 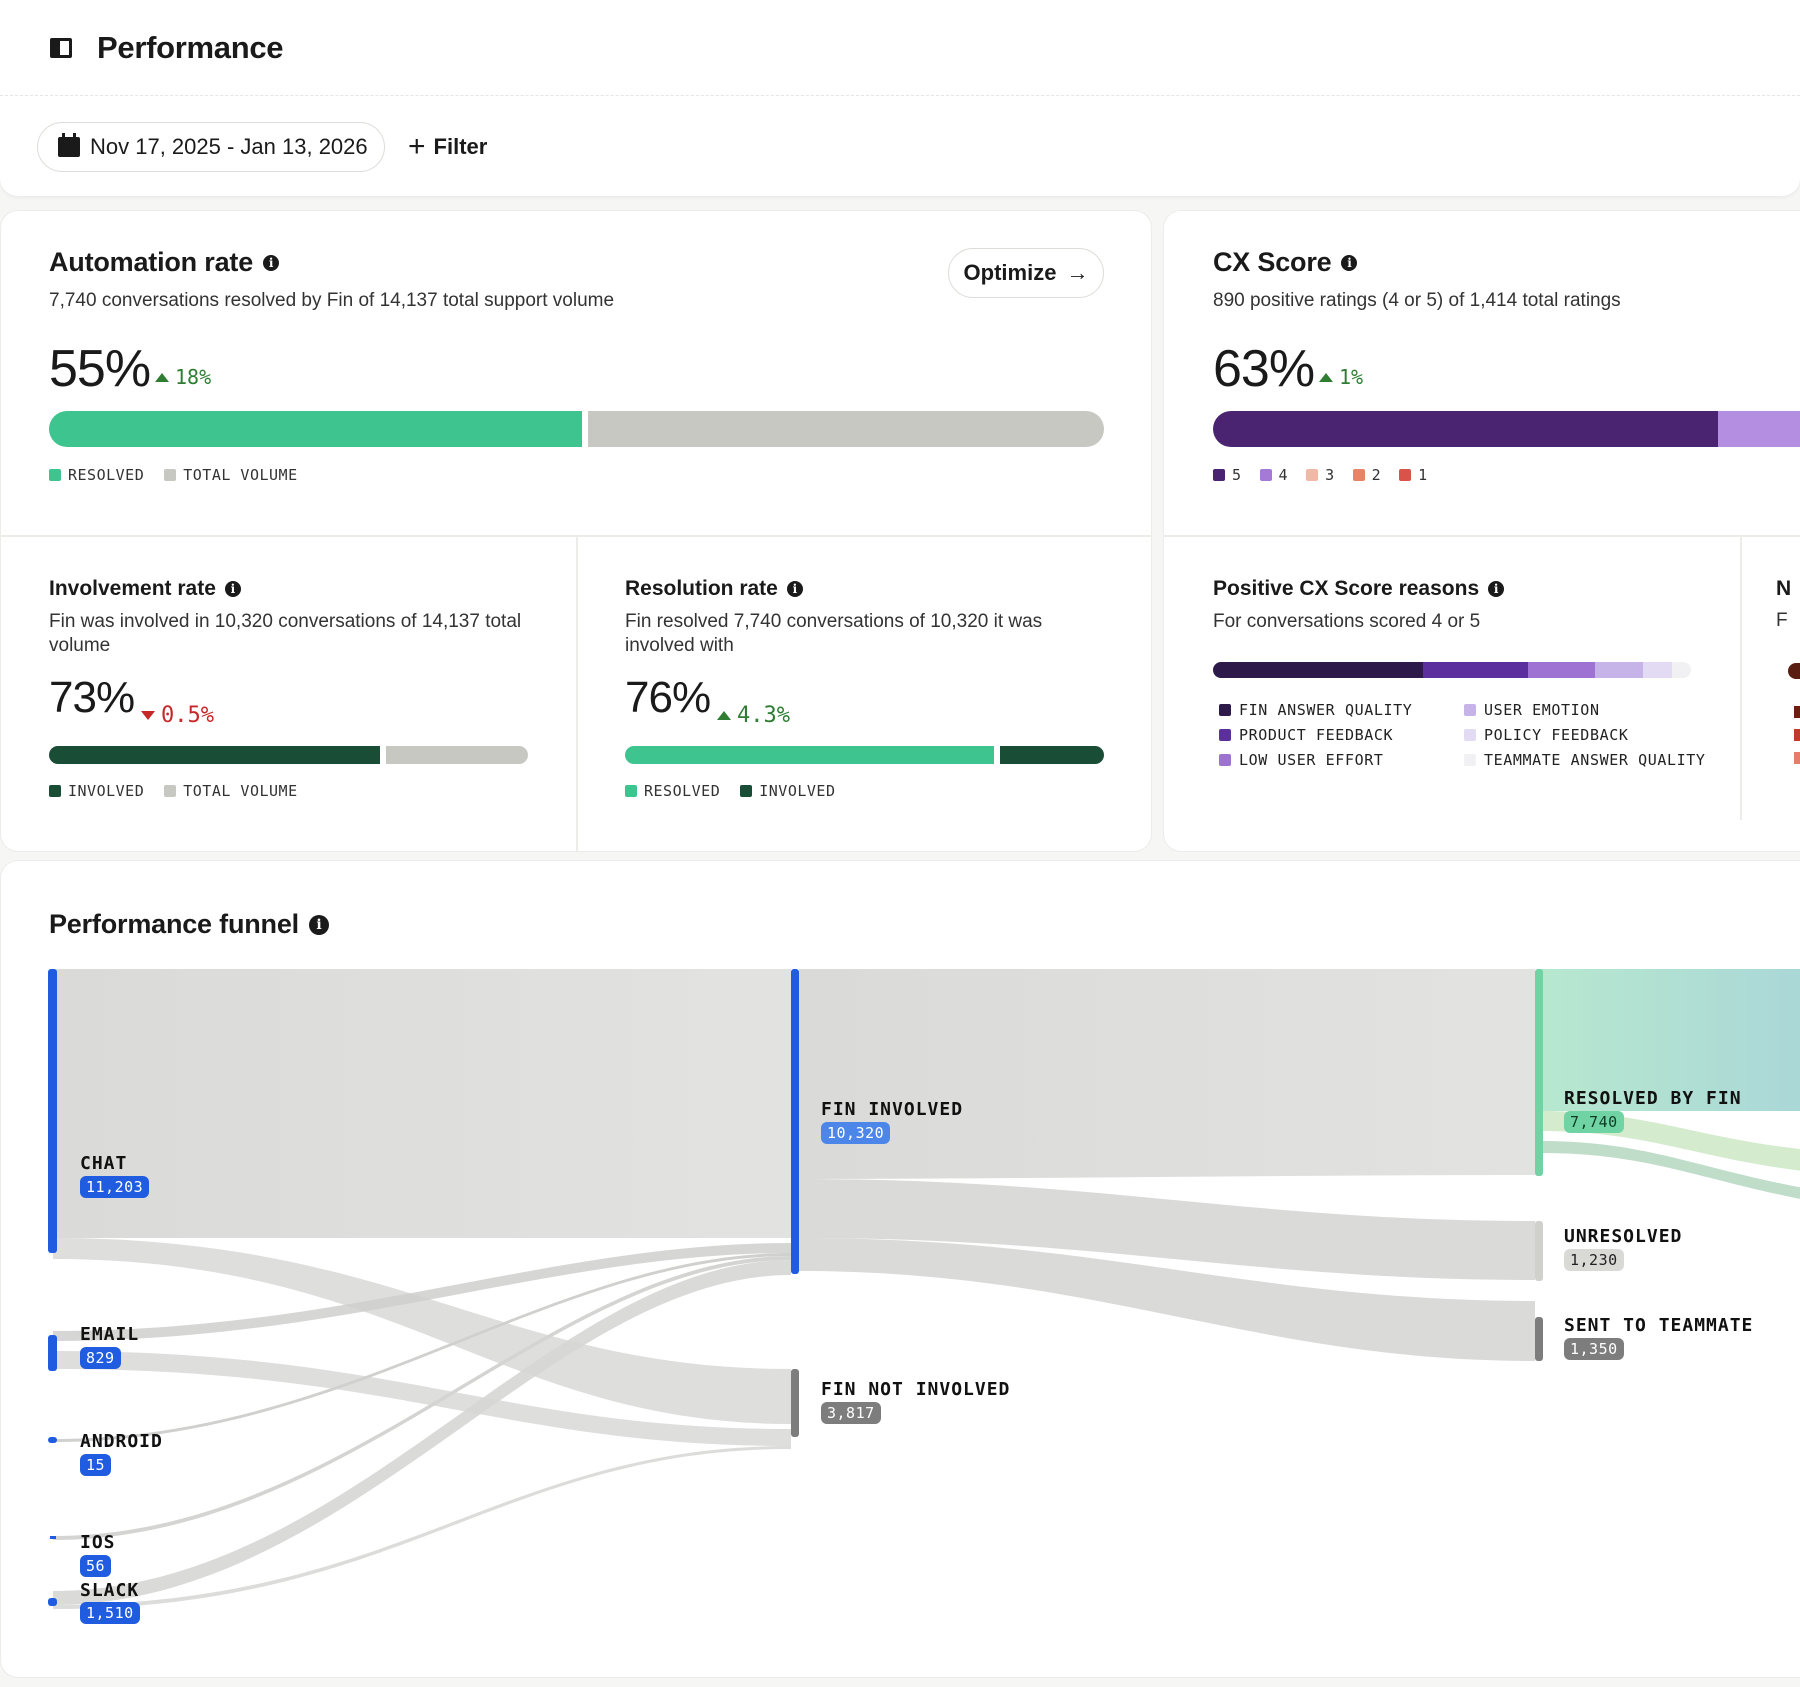 What do you see at coordinates (110, 1334) in the screenshot?
I see `node-label-email: EMAIL` at bounding box center [110, 1334].